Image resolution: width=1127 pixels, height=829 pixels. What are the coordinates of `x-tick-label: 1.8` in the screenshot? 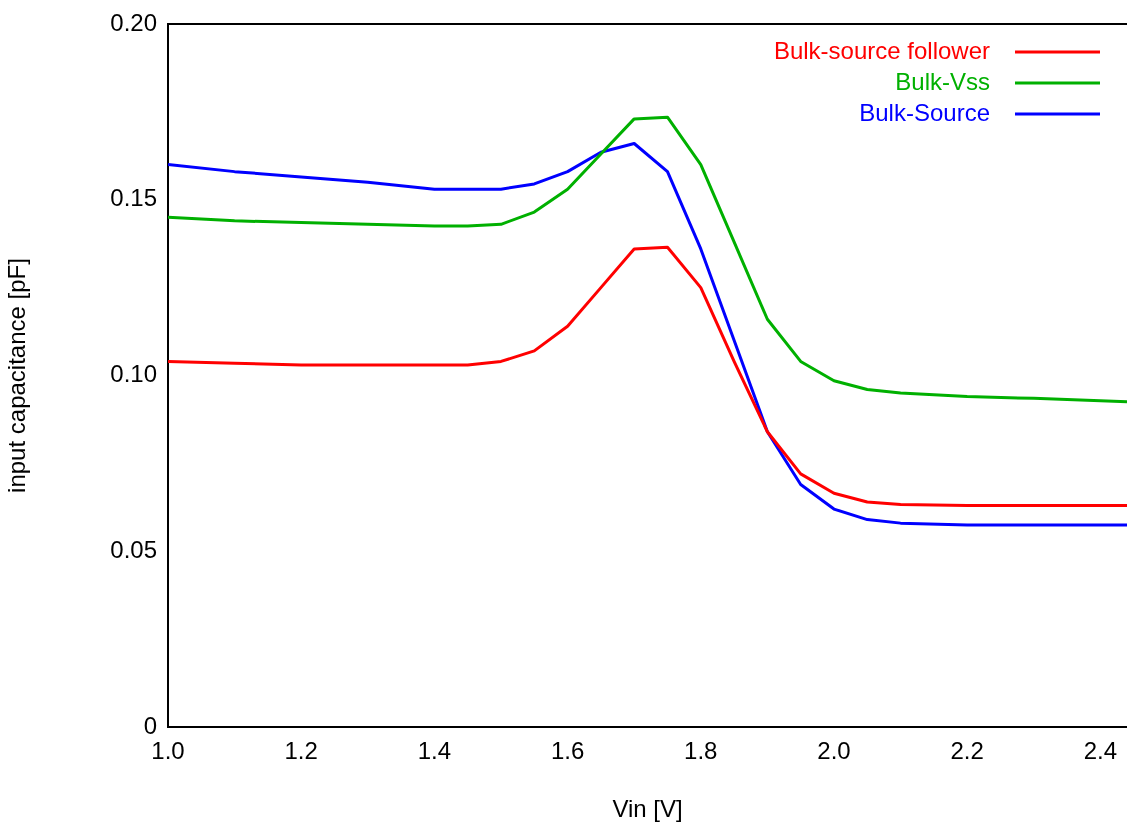 It's located at (701, 751).